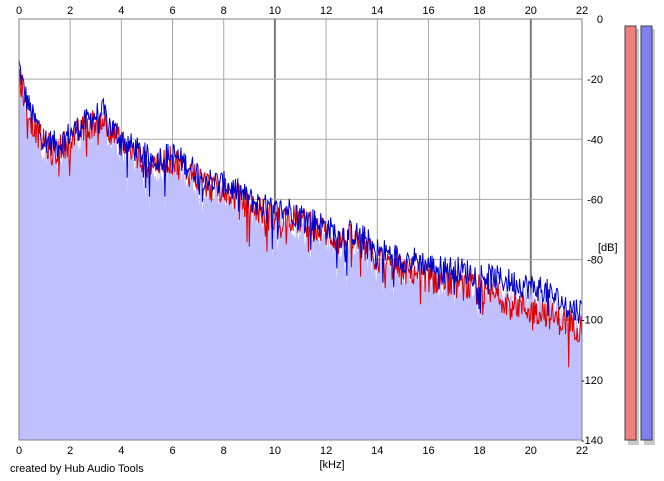  What do you see at coordinates (302, 451) in the screenshot?
I see `x-tick-labels-bottom: 0 2 4 6 8 10 12 14 16 18 20 22` at bounding box center [302, 451].